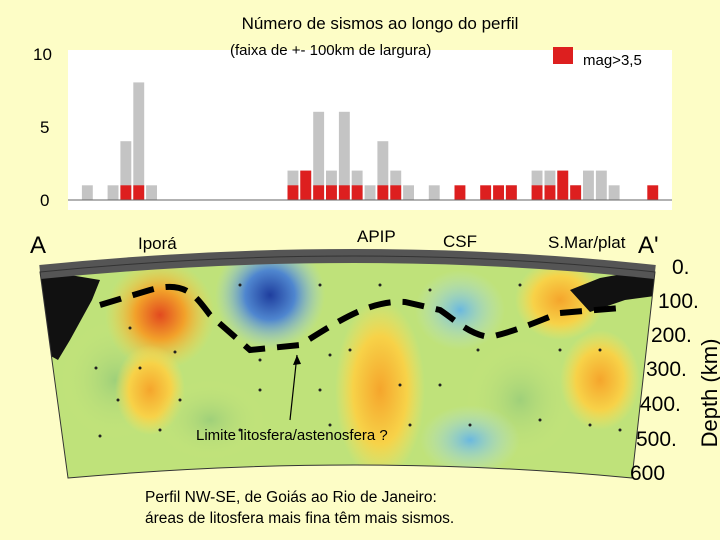  Describe the element at coordinates (612, 60) in the screenshot. I see `legend-label: mag>3,5` at that location.